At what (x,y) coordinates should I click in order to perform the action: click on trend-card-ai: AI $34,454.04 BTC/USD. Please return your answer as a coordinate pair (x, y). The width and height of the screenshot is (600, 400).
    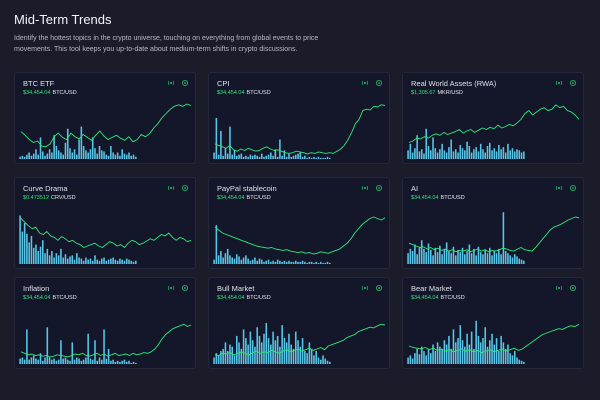
    Looking at the image, I should click on (493, 223).